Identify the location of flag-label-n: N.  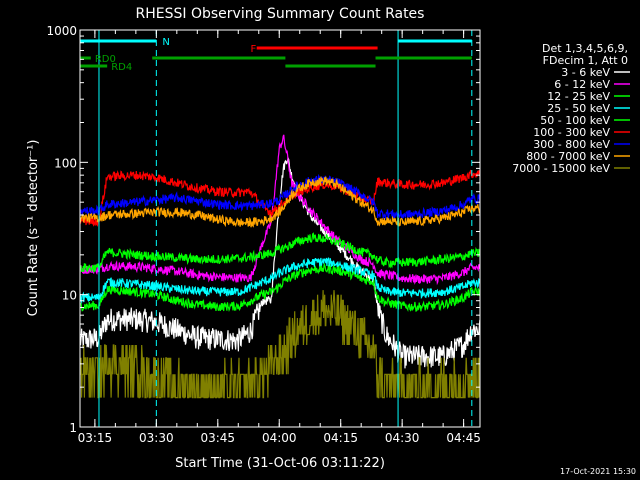
(165, 42).